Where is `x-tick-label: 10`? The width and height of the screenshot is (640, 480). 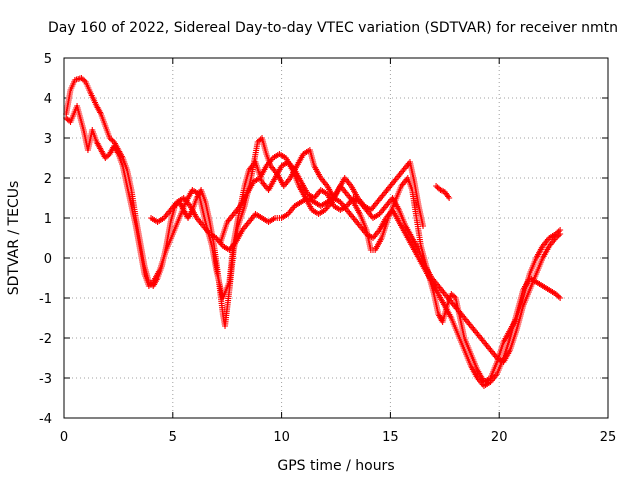 x-tick-label: 10 is located at coordinates (281, 437).